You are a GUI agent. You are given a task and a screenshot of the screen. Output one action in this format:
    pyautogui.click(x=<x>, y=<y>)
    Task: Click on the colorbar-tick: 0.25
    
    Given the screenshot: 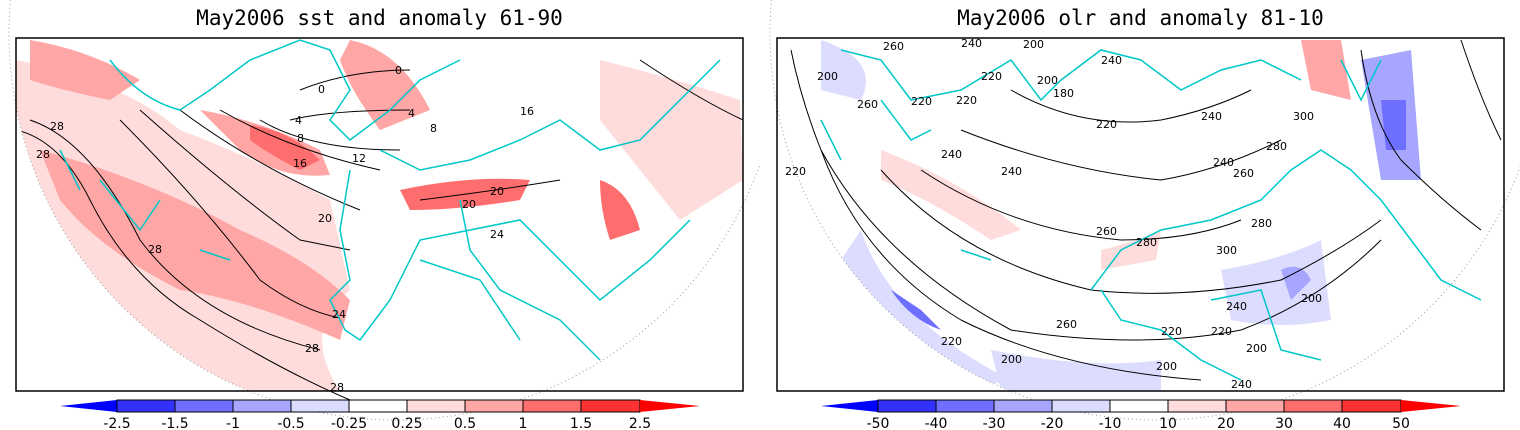 What is the action you would take?
    pyautogui.click(x=406, y=423)
    